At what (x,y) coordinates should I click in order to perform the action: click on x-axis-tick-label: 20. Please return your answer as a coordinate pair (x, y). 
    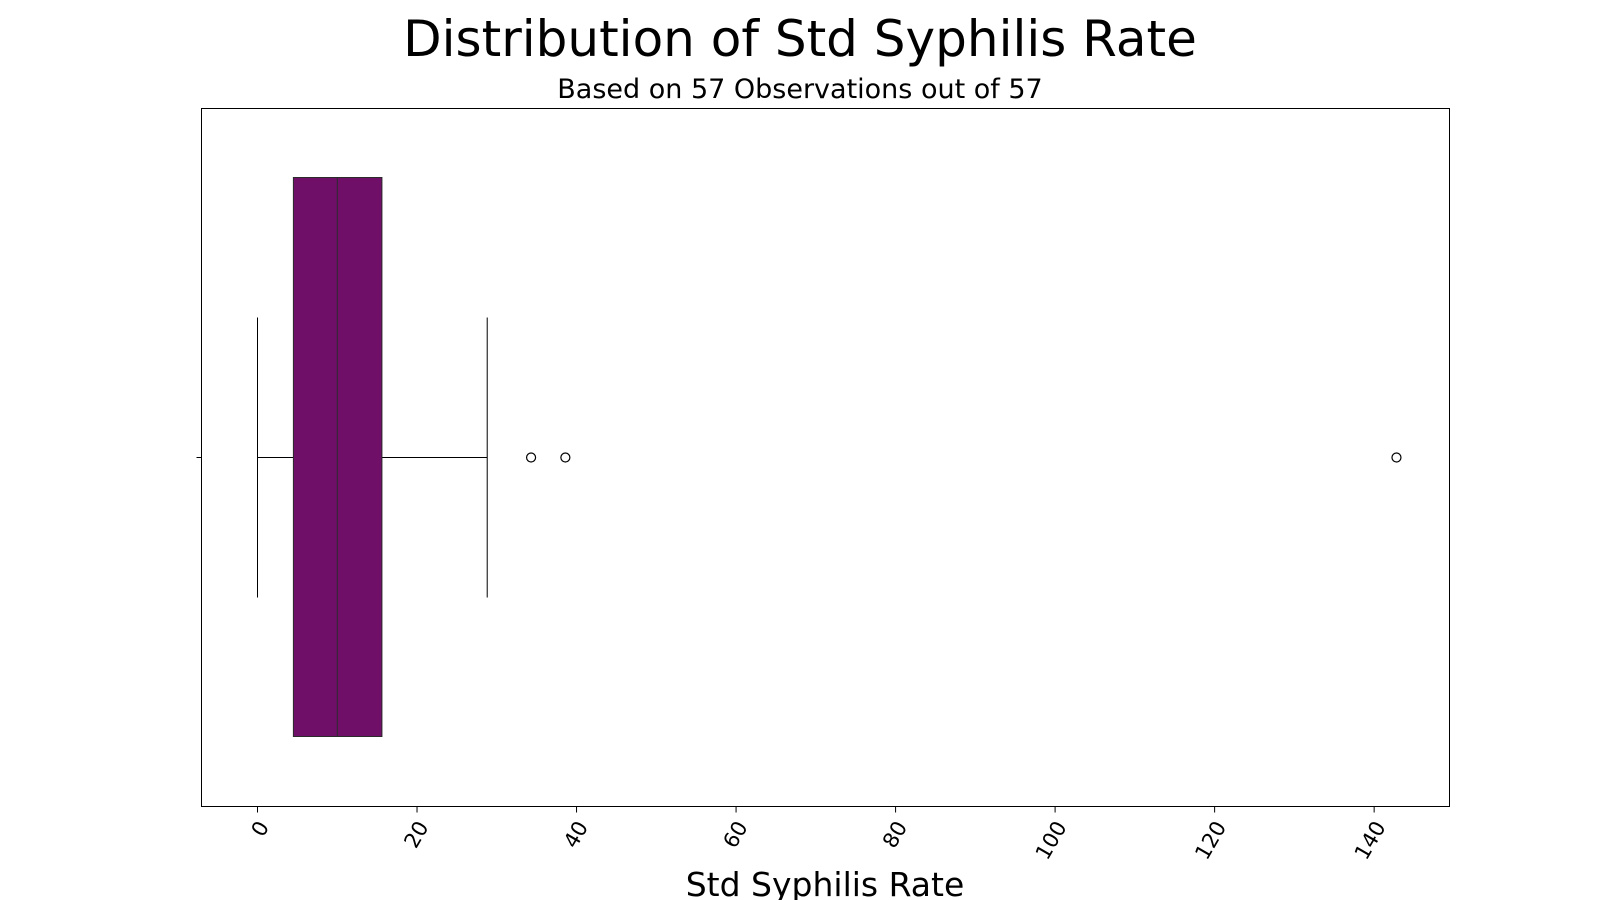
    Looking at the image, I should click on (416, 834).